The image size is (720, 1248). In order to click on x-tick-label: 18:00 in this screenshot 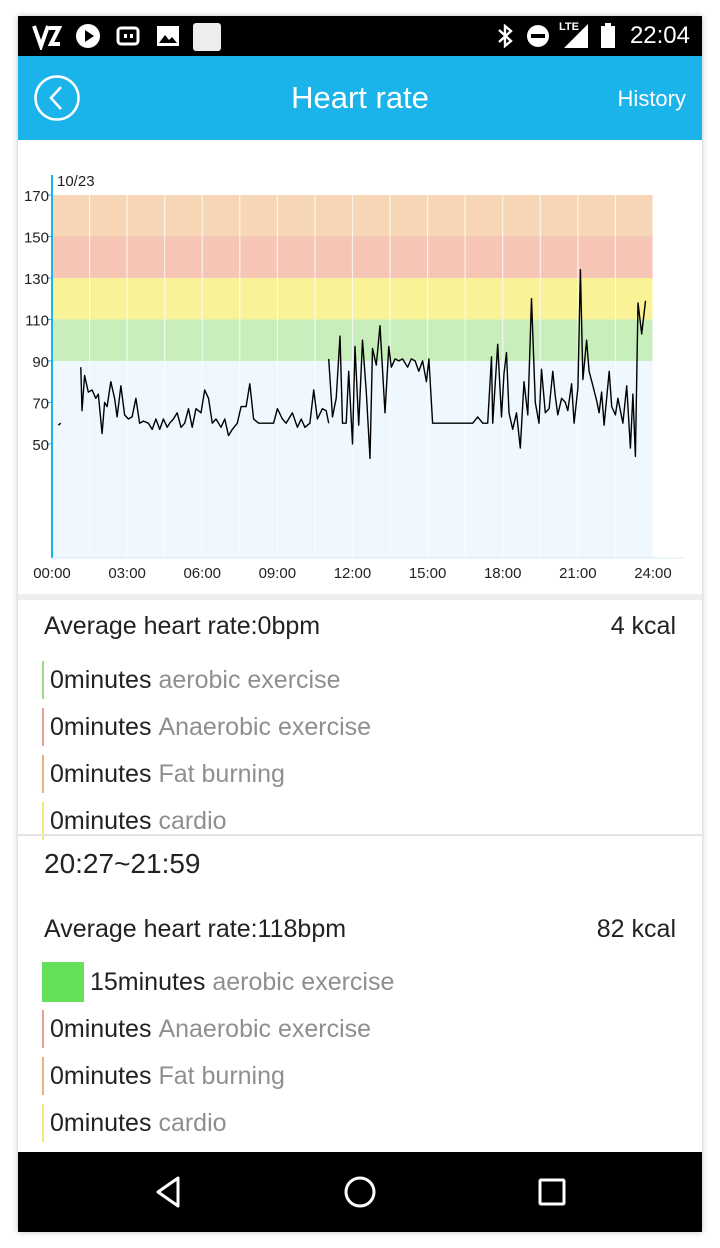, I will do `click(503, 573)`.